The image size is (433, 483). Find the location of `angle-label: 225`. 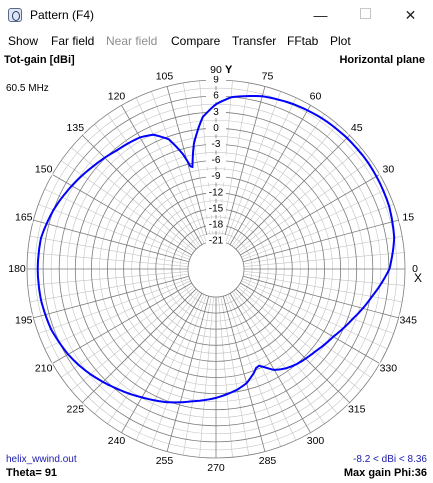

angle-label: 225 is located at coordinates (76, 409).